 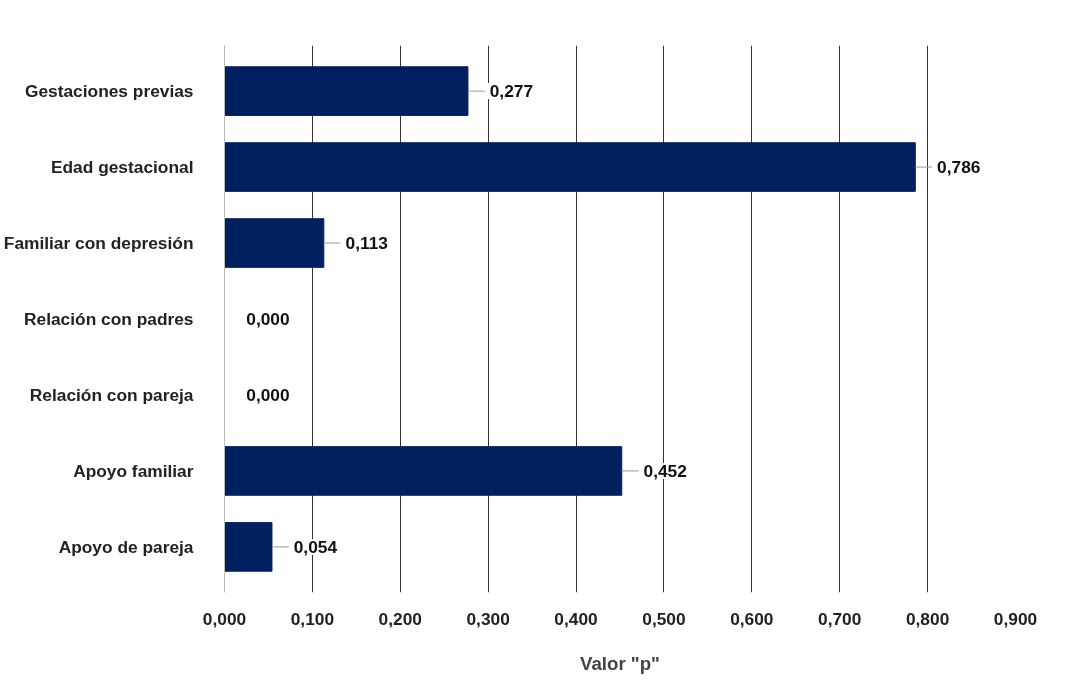 I want to click on x-axis-title: Valor "p", so click(x=620, y=663).